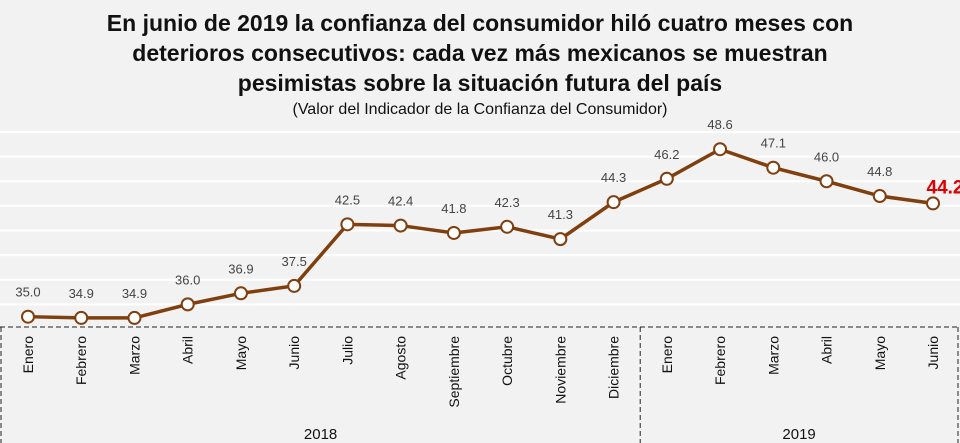 The image size is (960, 443). Describe the element at coordinates (560, 214) in the screenshot. I see `data-label: 41.3` at that location.